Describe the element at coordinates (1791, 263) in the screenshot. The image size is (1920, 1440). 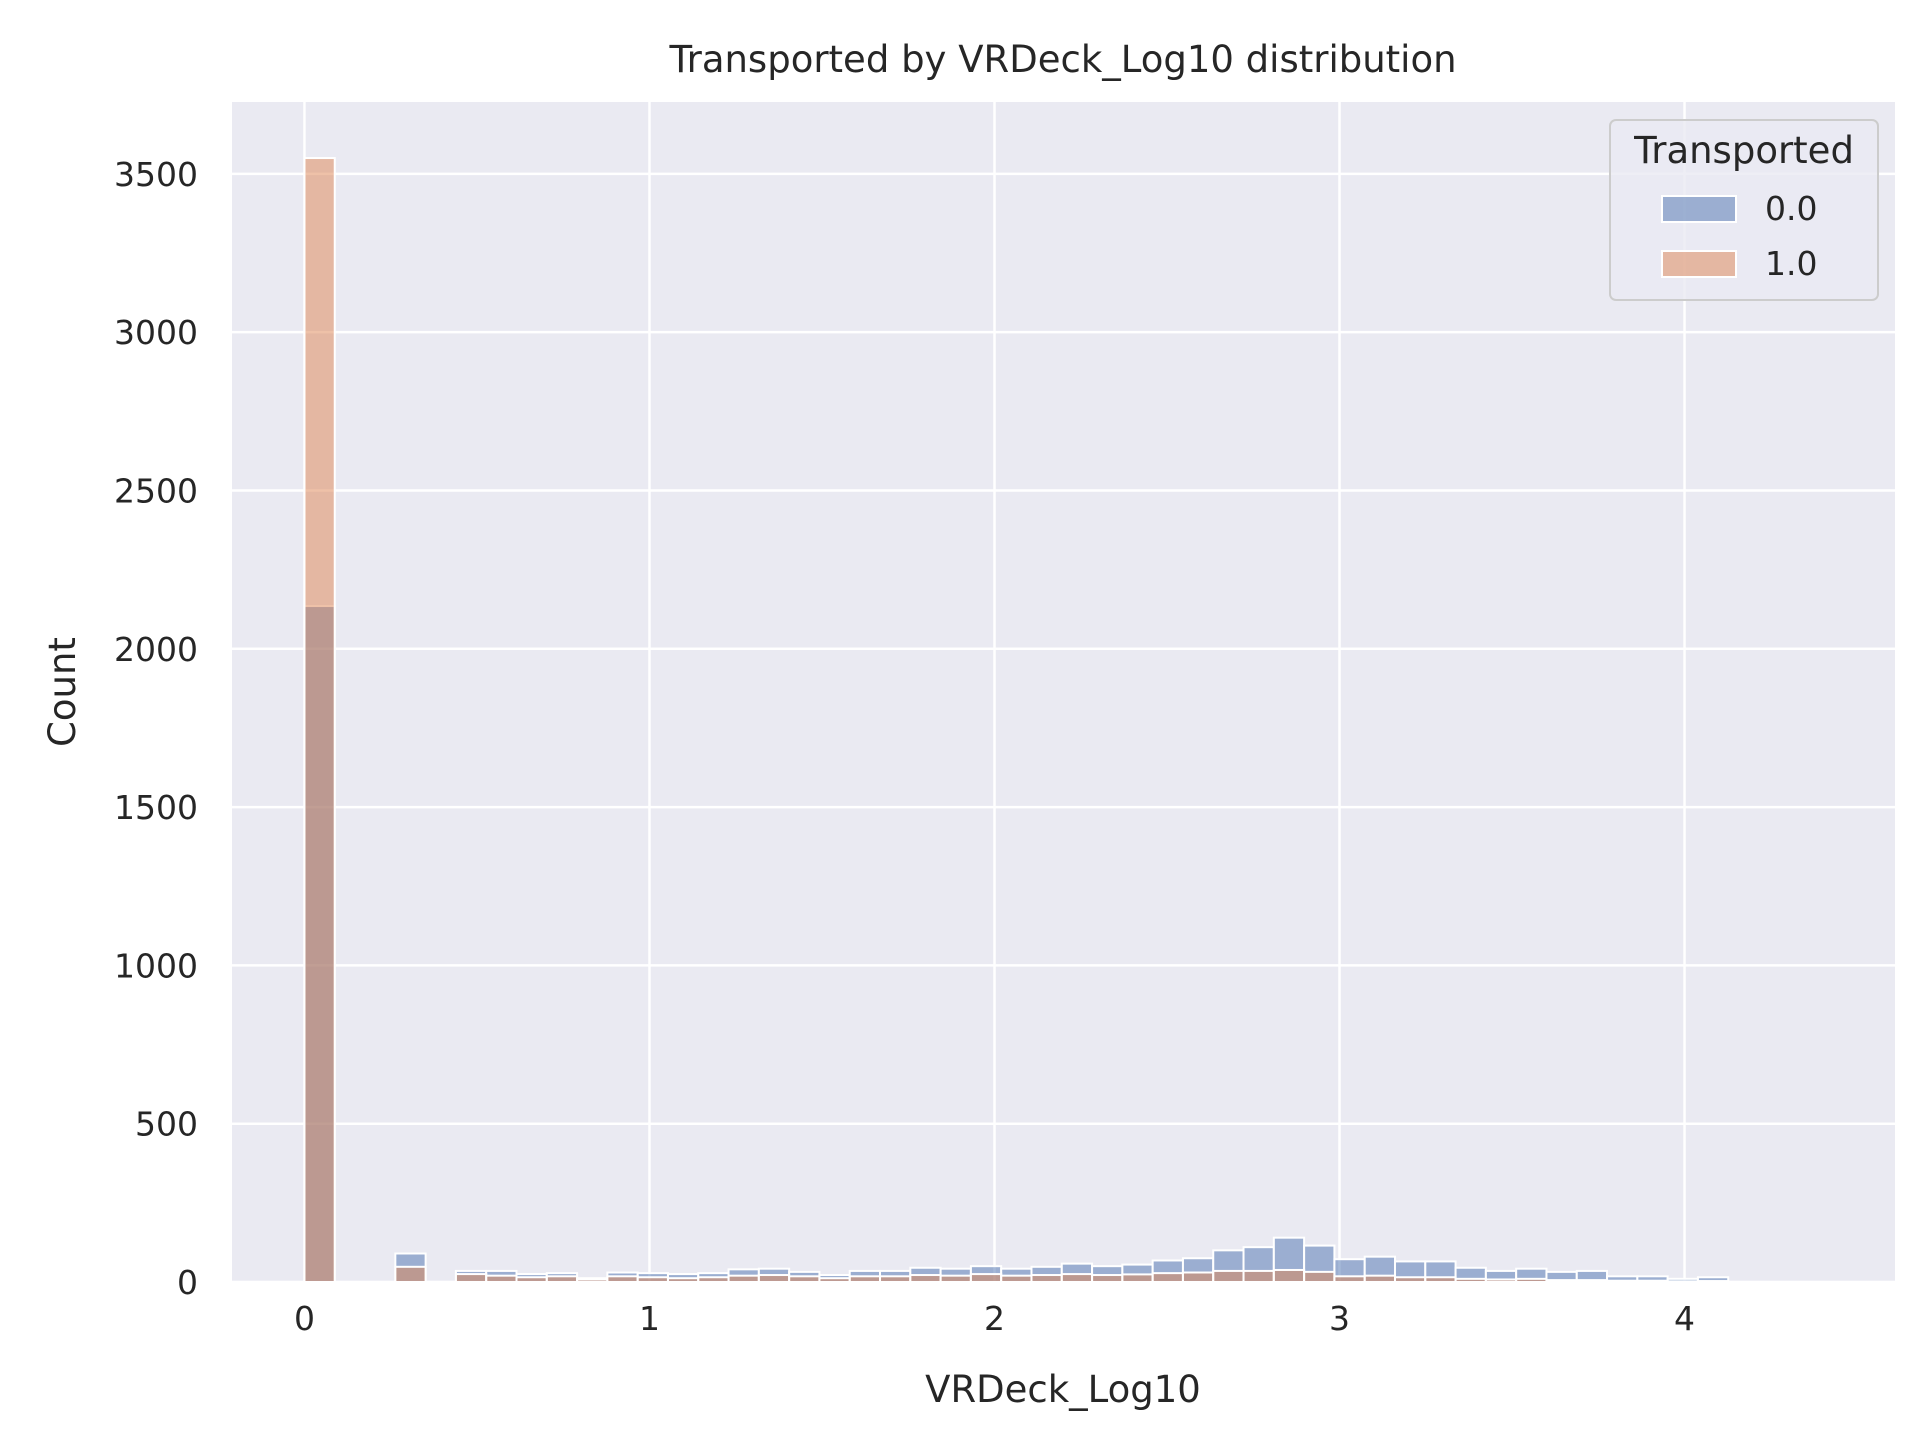
I see `legend-label-1: 1.0` at that location.